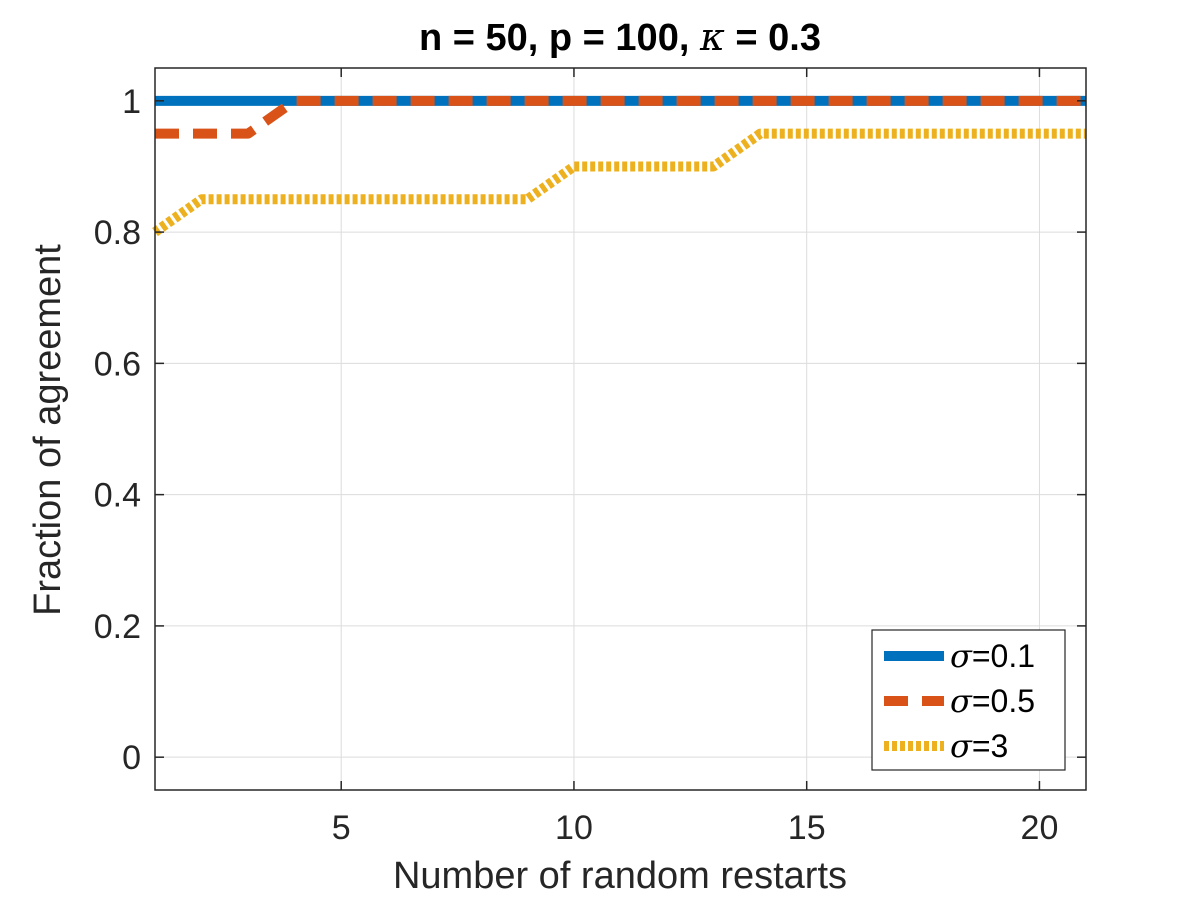 This screenshot has height=900, width=1200. Describe the element at coordinates (117, 233) in the screenshot. I see `y-tick-label: 0.8` at that location.